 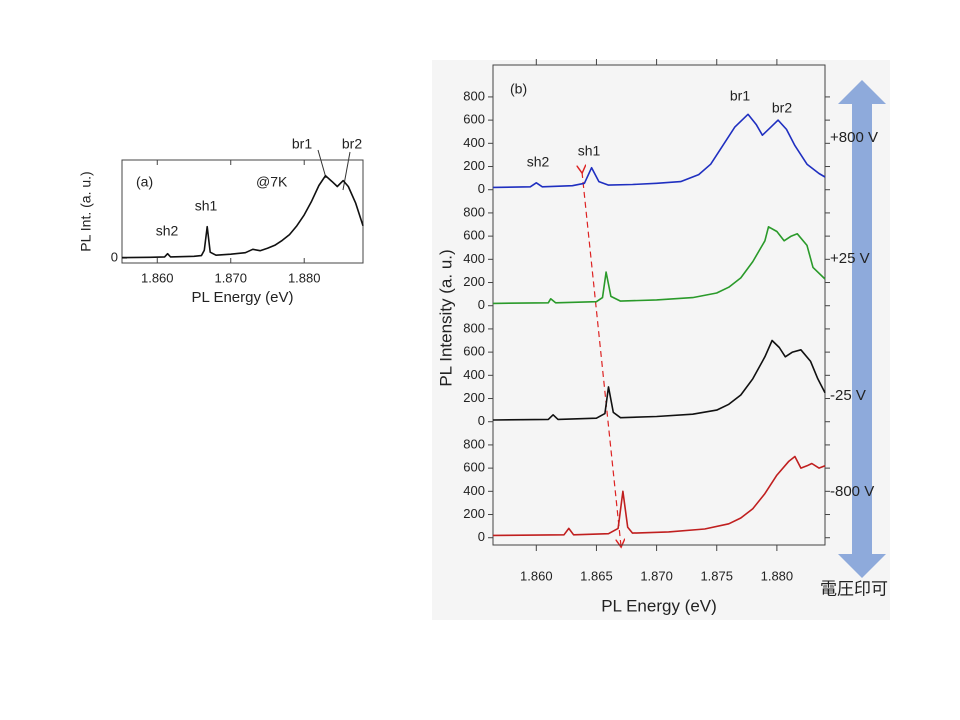 I want to click on annotation: @7K, so click(x=272, y=182).